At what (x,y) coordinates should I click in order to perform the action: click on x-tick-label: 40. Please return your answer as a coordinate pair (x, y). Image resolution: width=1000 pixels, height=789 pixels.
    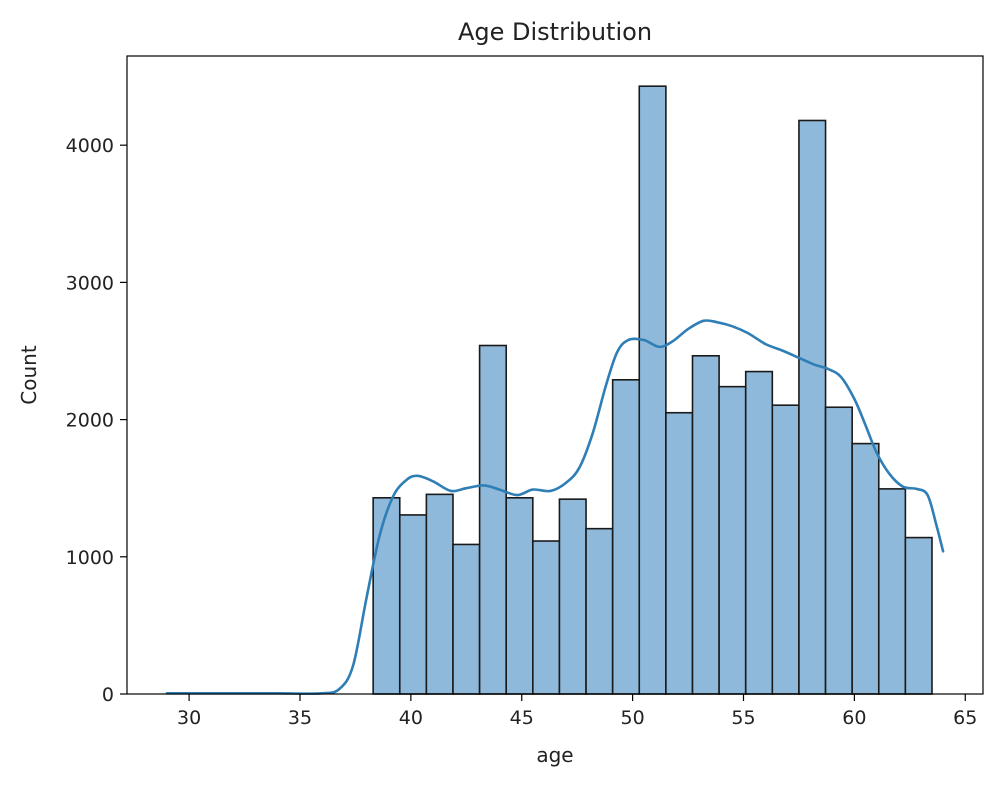
    Looking at the image, I should click on (411, 718).